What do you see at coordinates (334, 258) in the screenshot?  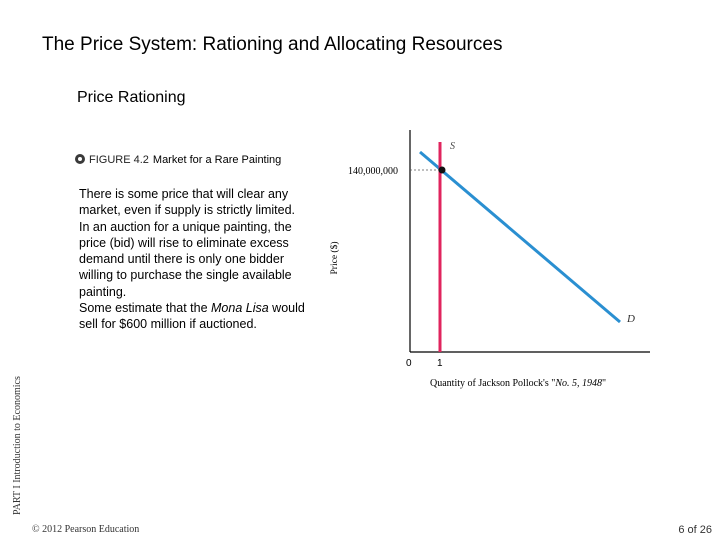 I see `y-axis-label: Price ($)` at bounding box center [334, 258].